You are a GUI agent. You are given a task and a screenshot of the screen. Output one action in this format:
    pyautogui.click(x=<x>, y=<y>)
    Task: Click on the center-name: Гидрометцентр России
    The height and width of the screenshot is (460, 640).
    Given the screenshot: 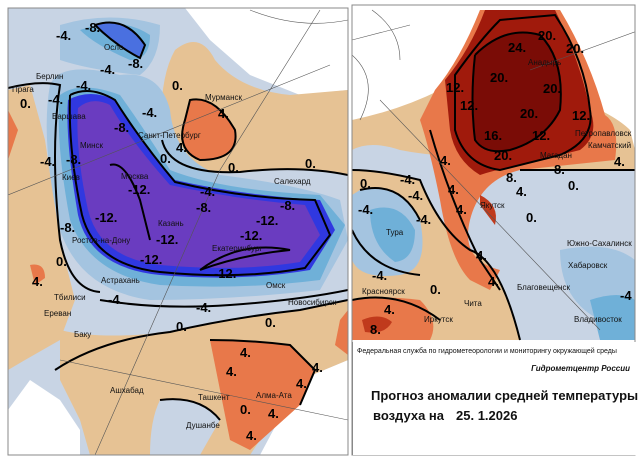 What is the action you would take?
    pyautogui.click(x=580, y=368)
    